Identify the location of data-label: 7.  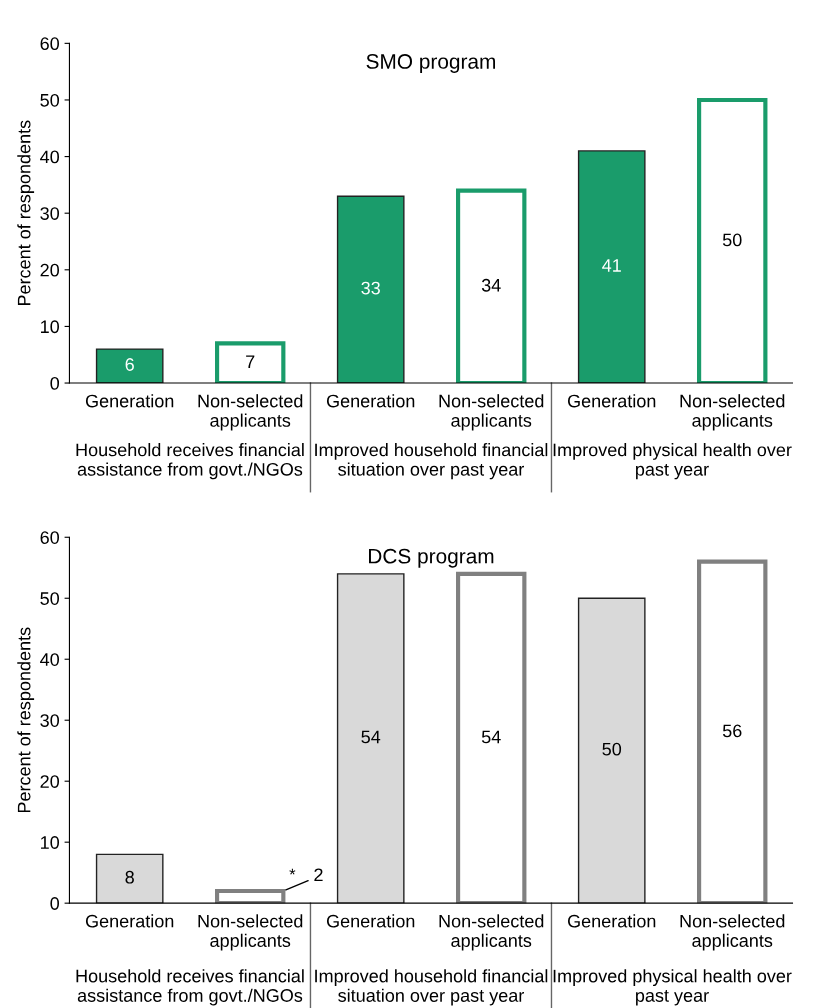
(250, 361).